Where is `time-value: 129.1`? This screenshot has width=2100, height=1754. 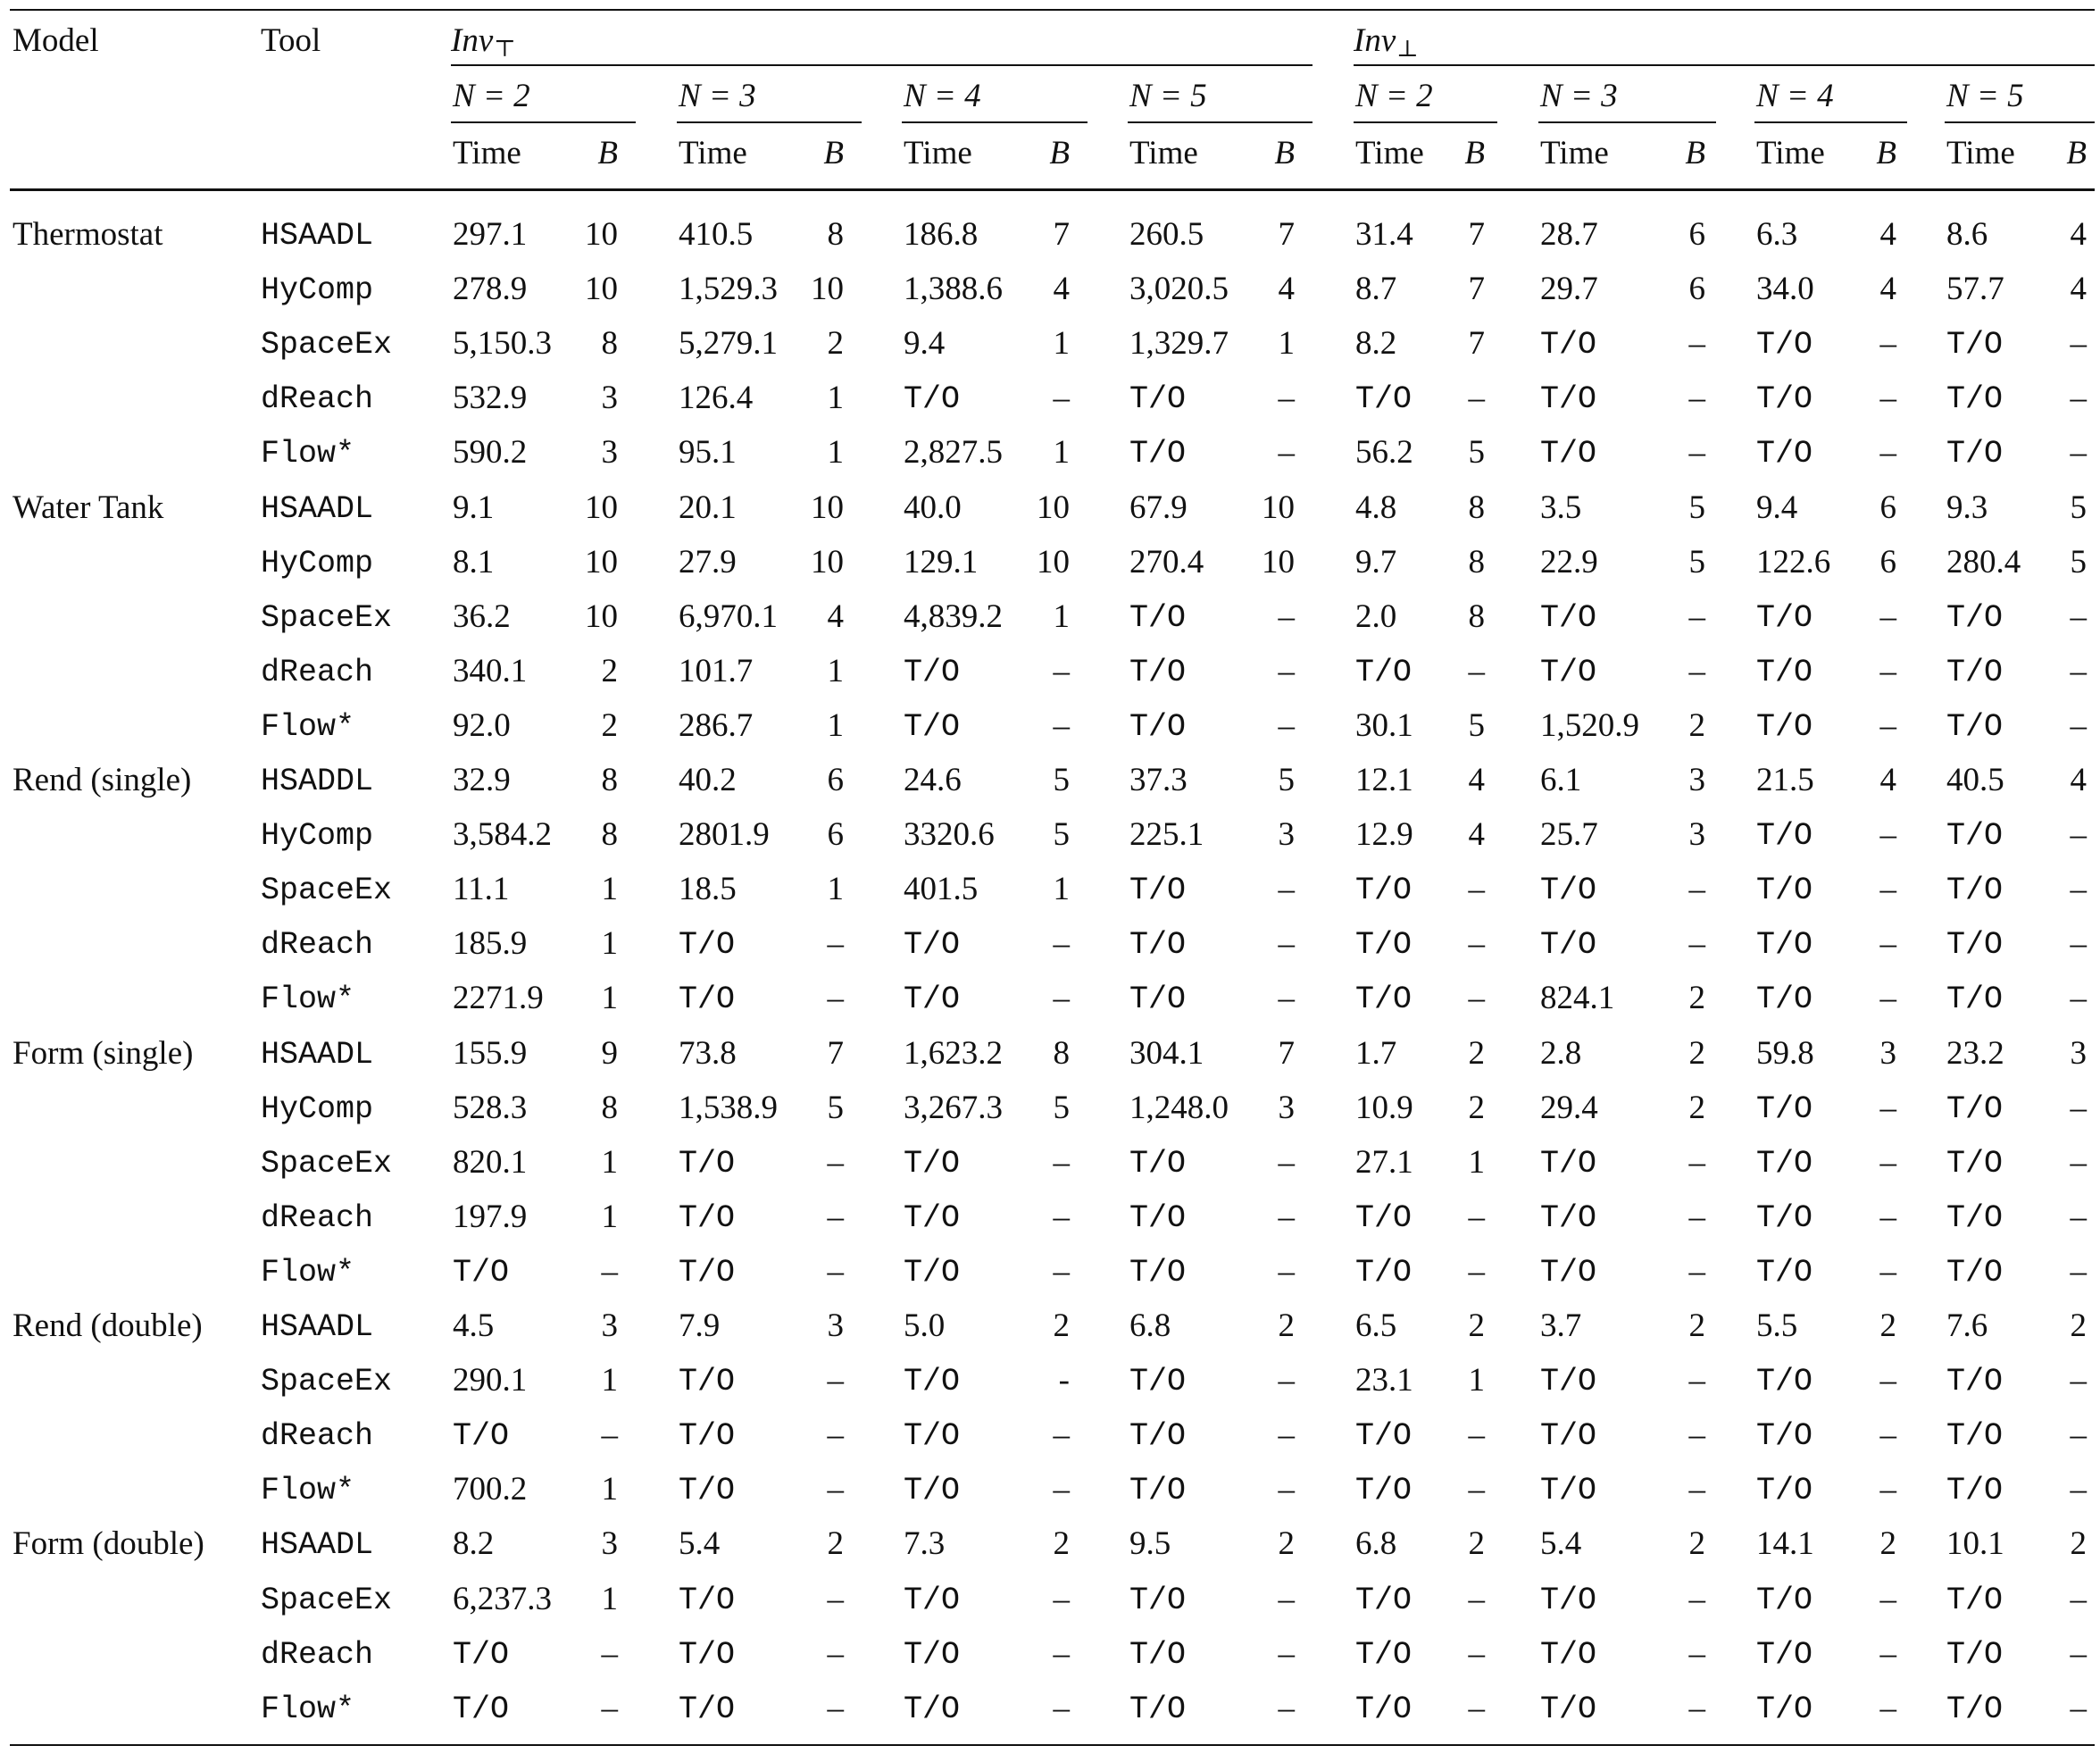 time-value: 129.1 is located at coordinates (942, 562).